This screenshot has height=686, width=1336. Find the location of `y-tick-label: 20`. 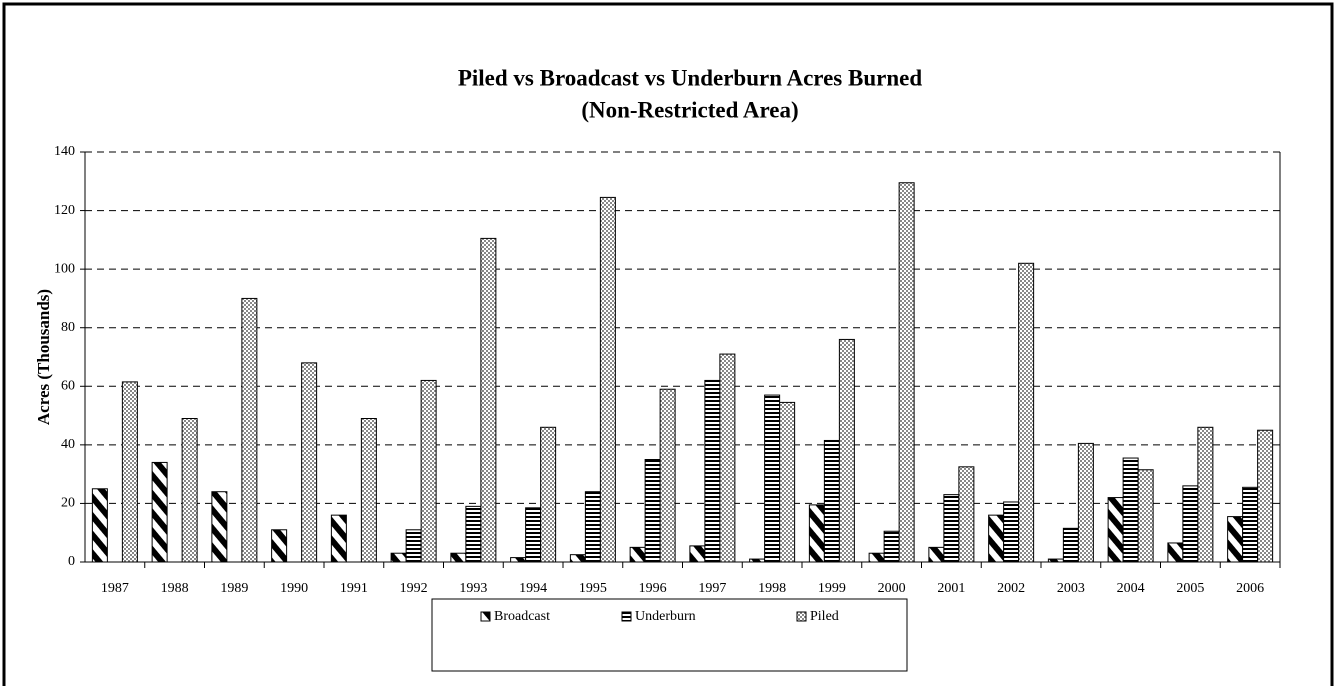

y-tick-label: 20 is located at coordinates (68, 503).